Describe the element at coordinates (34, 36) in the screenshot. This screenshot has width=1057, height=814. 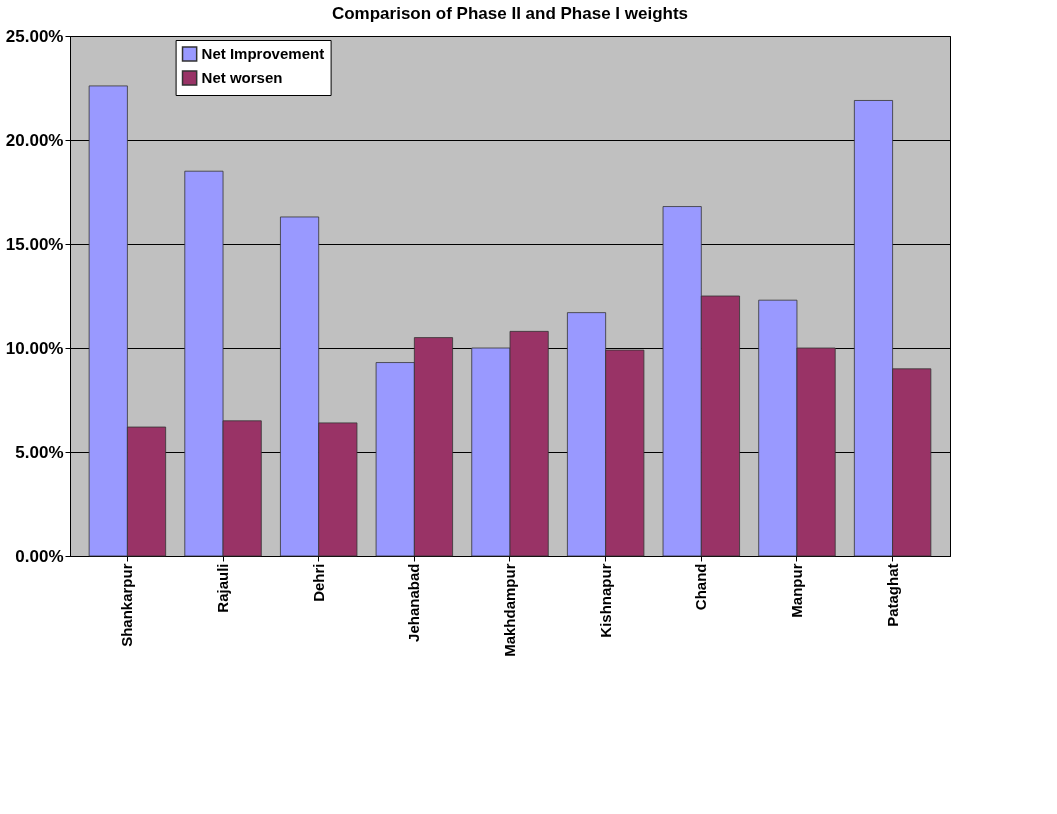
I see `y-tick-label: 25.00%` at that location.